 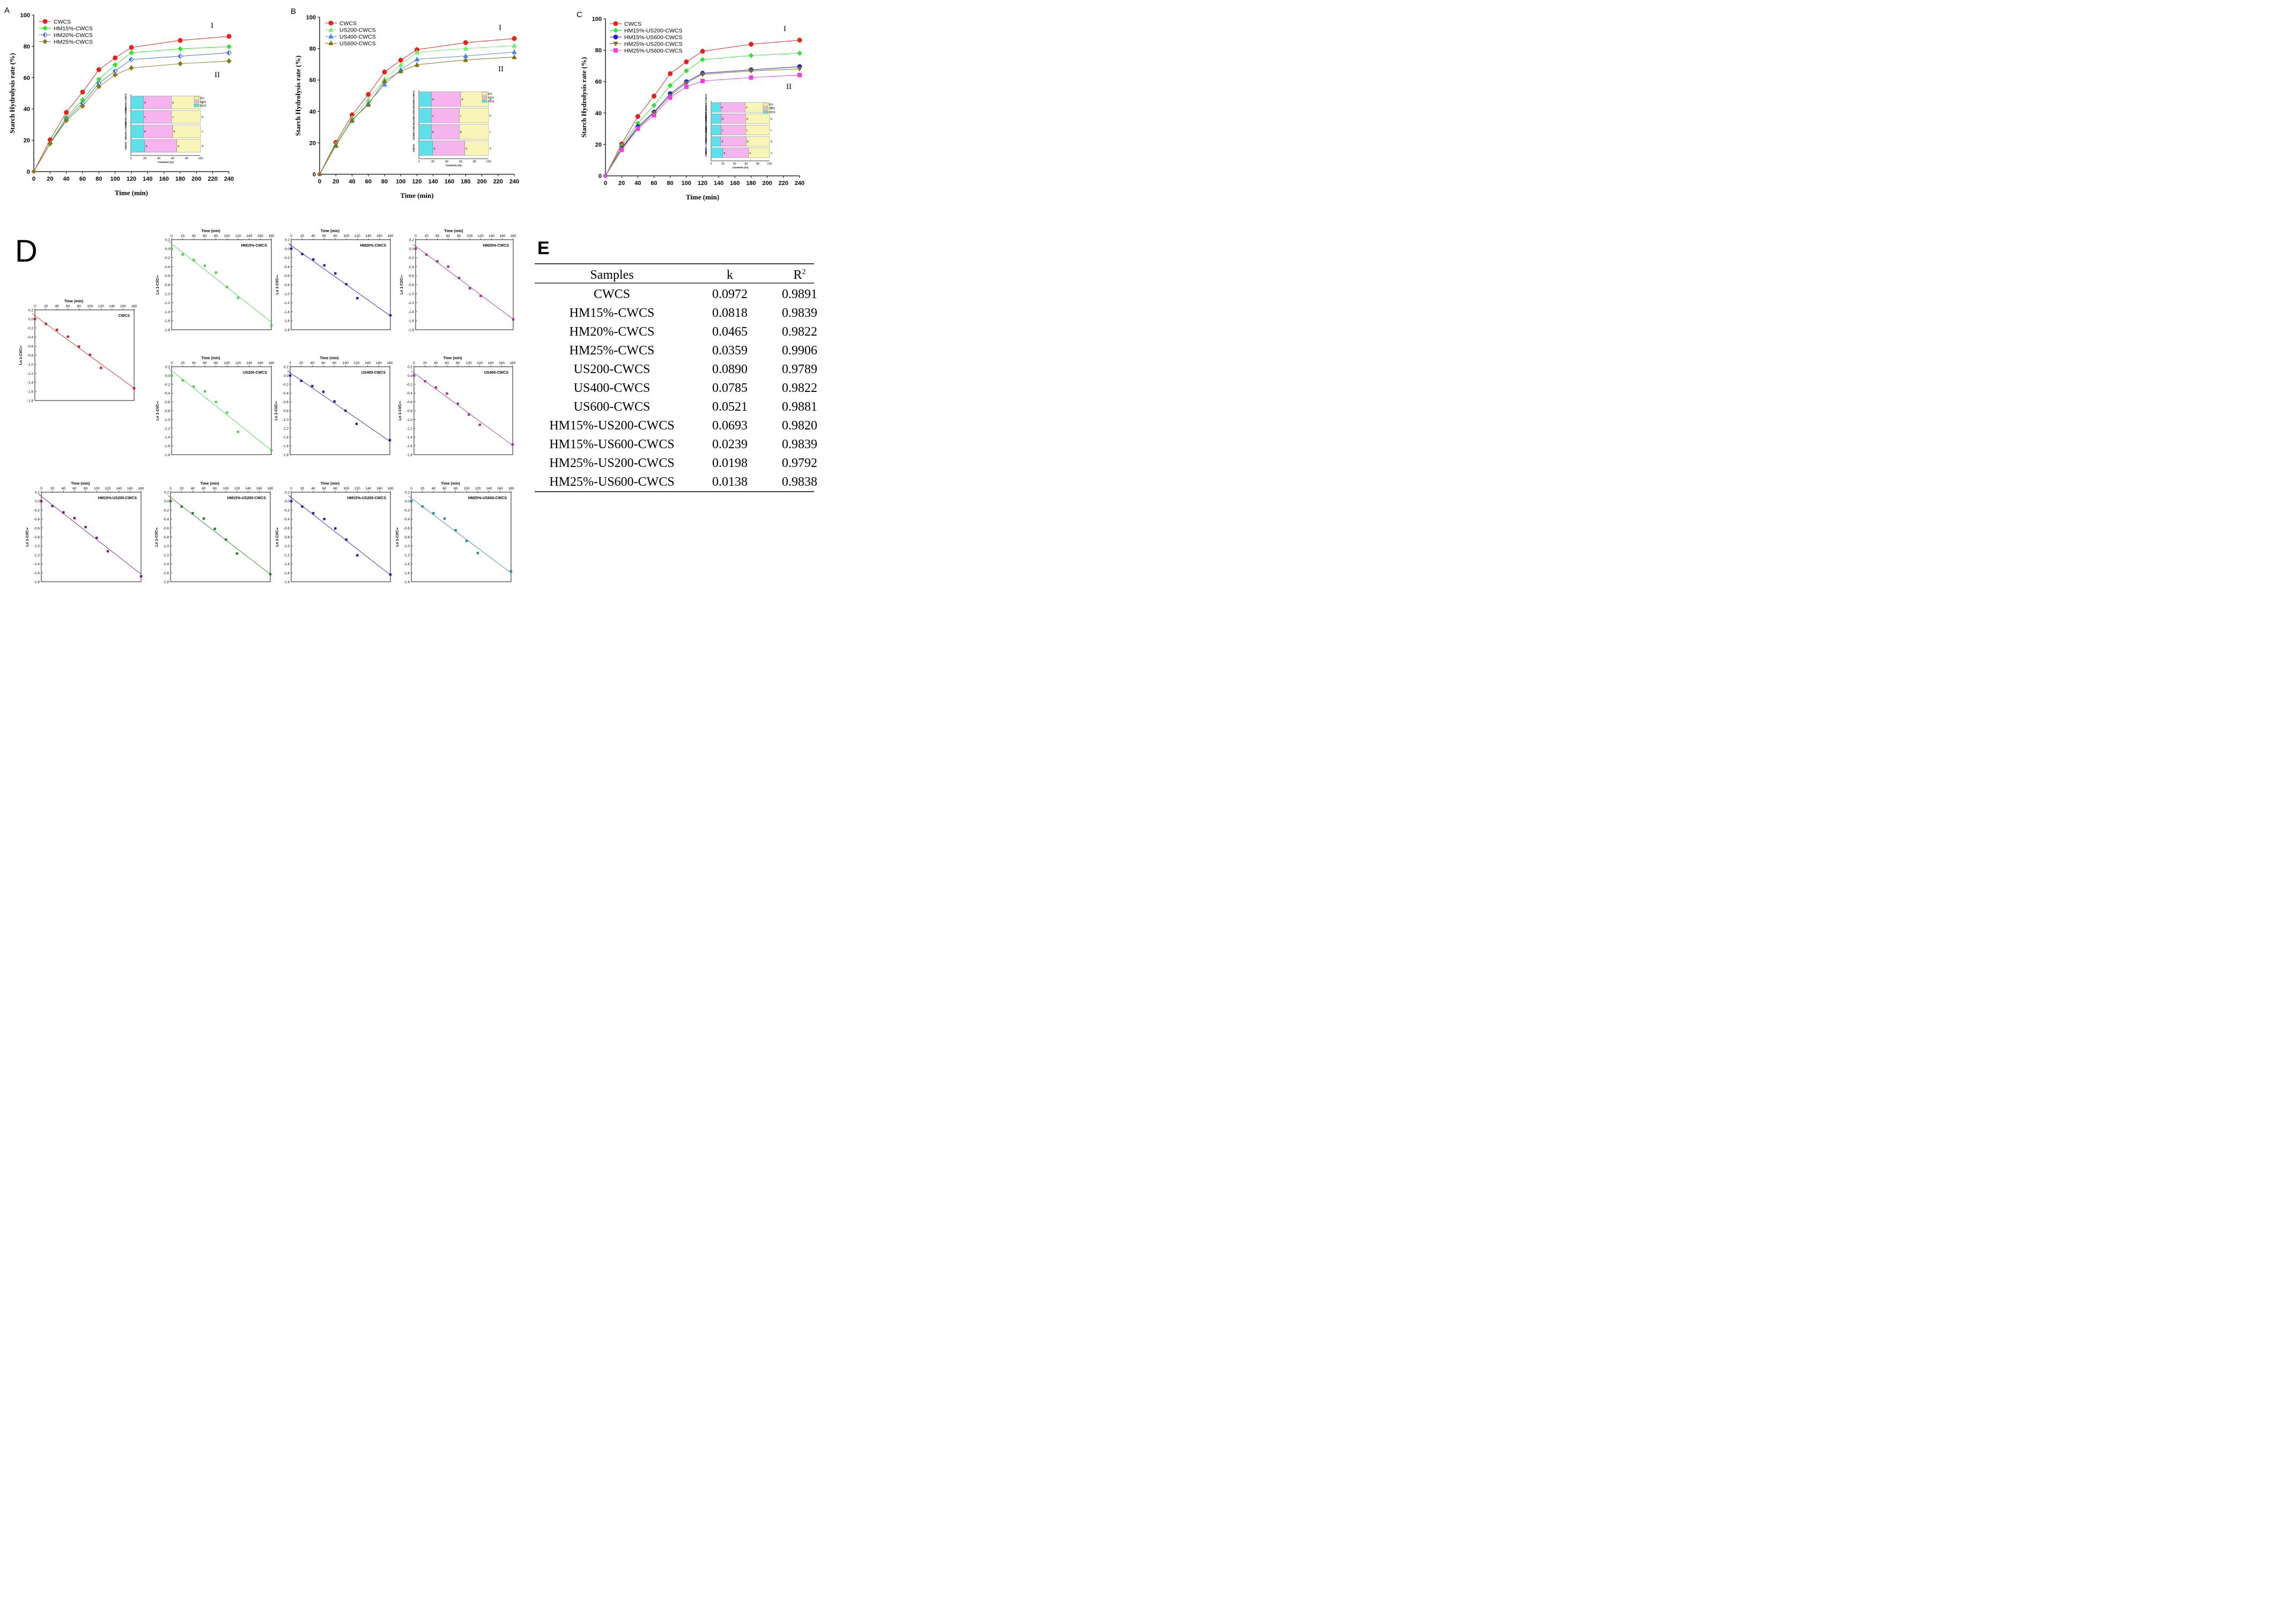 What do you see at coordinates (449, 182) in the screenshot?
I see `x-tick-label: 160` at bounding box center [449, 182].